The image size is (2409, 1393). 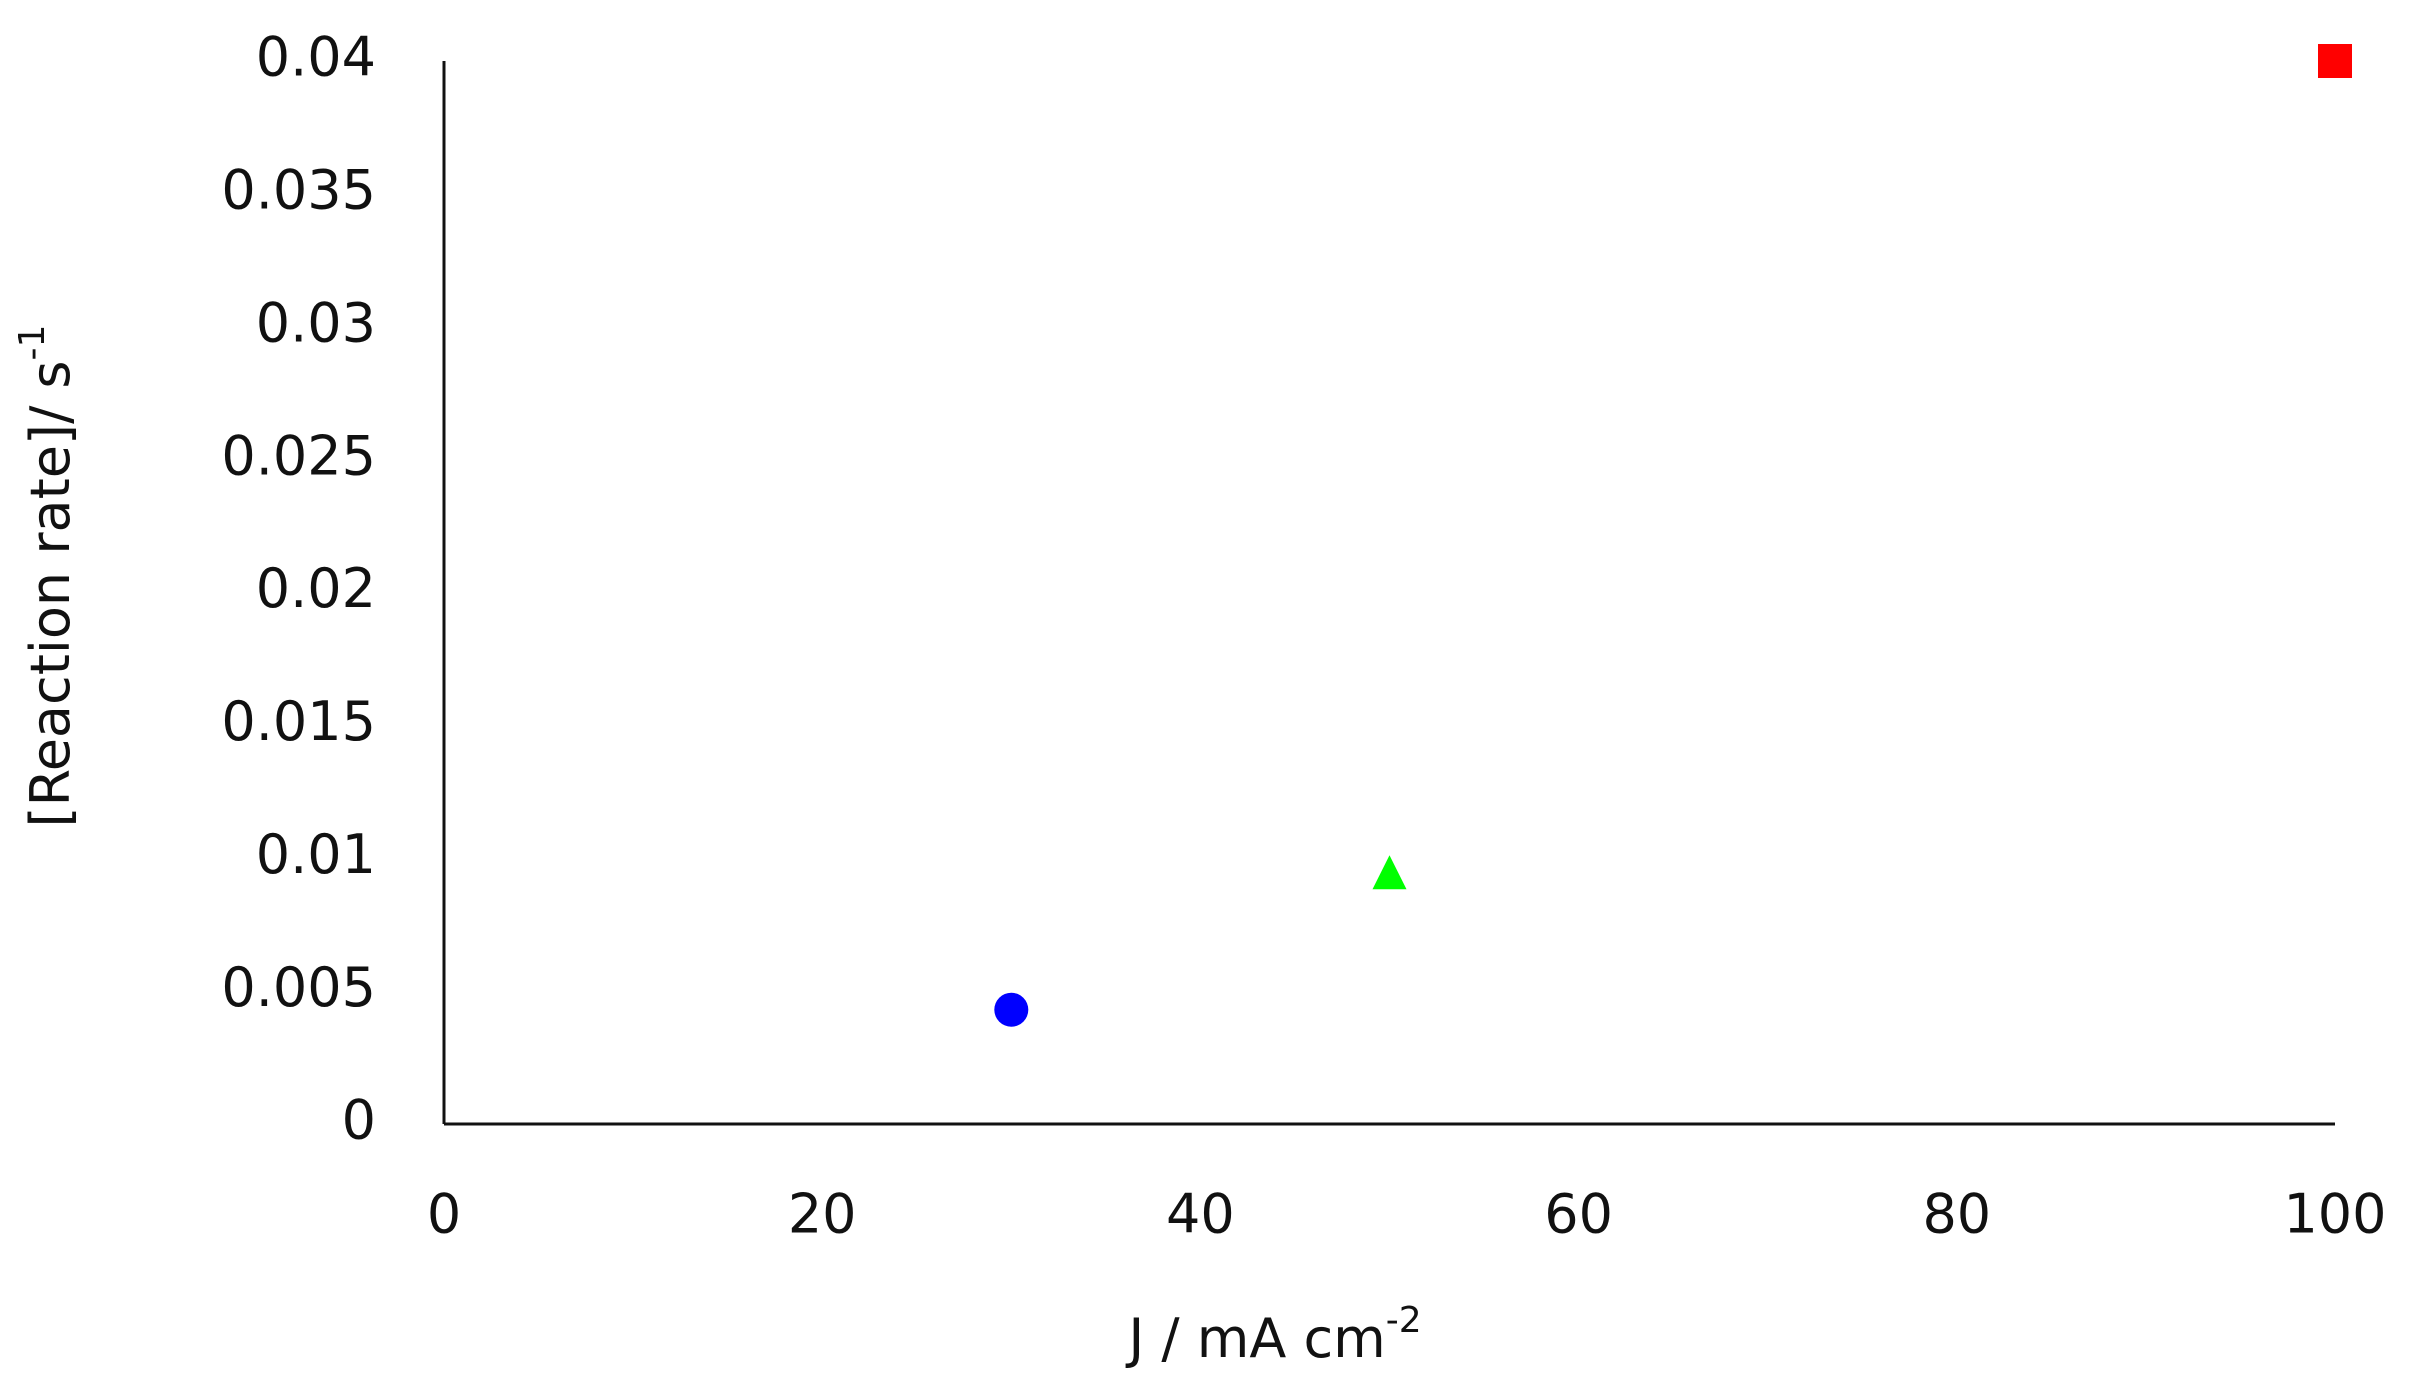 I want to click on y-axis-label: [Reaction rate]/ s-1, so click(x=47, y=576).